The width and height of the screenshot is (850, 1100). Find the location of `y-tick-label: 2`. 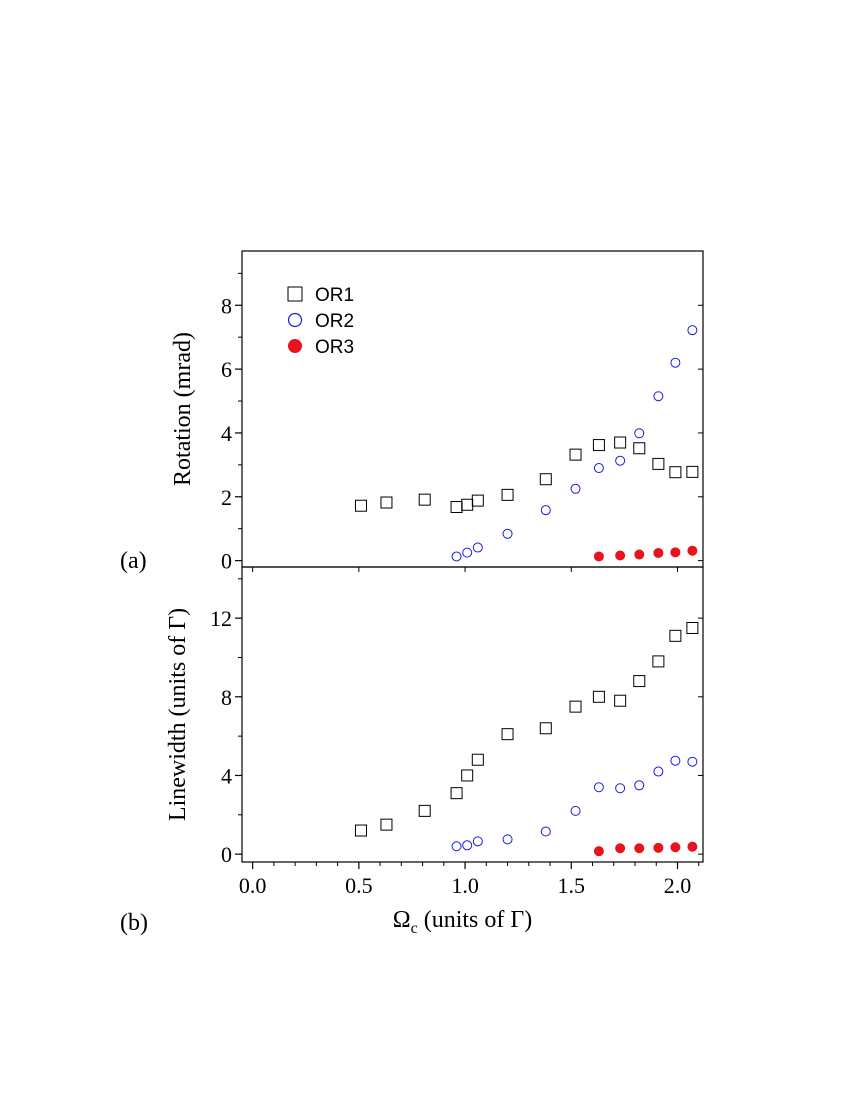

y-tick-label: 2 is located at coordinates (226, 497).